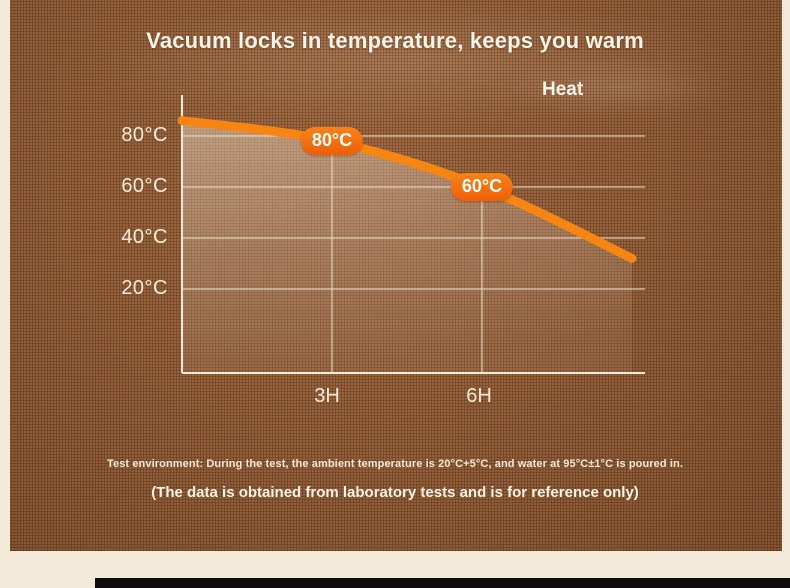 The height and width of the screenshot is (588, 790). What do you see at coordinates (332, 141) in the screenshot?
I see `curve-badge-80c: 80°C` at bounding box center [332, 141].